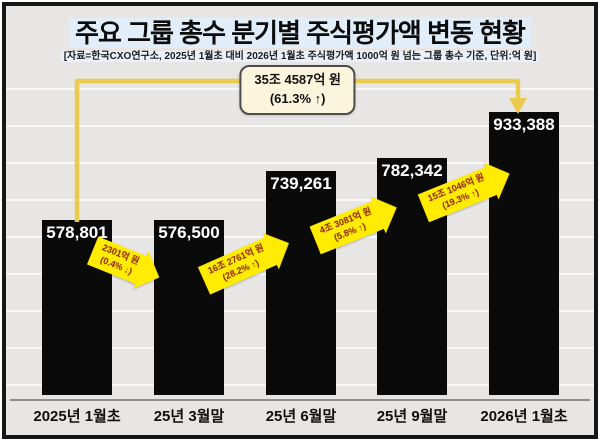  What do you see at coordinates (301, 283) in the screenshot?
I see `bar: 739,261` at bounding box center [301, 283].